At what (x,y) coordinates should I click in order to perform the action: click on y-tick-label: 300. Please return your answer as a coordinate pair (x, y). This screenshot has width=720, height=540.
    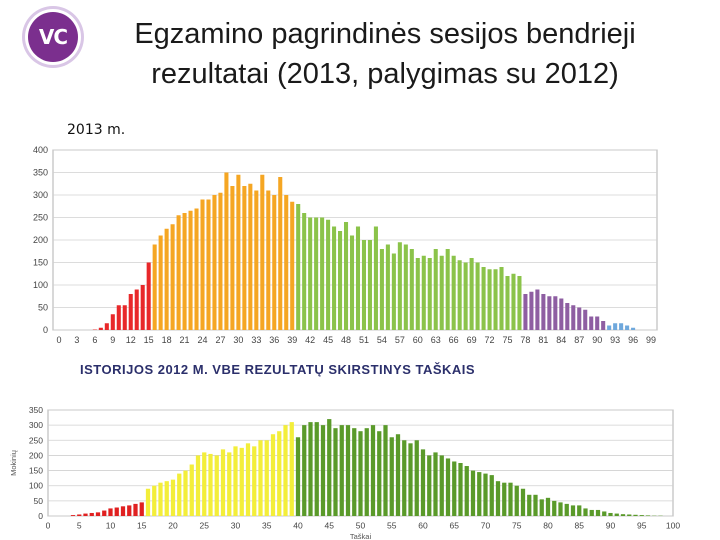
    Looking at the image, I should click on (36, 425).